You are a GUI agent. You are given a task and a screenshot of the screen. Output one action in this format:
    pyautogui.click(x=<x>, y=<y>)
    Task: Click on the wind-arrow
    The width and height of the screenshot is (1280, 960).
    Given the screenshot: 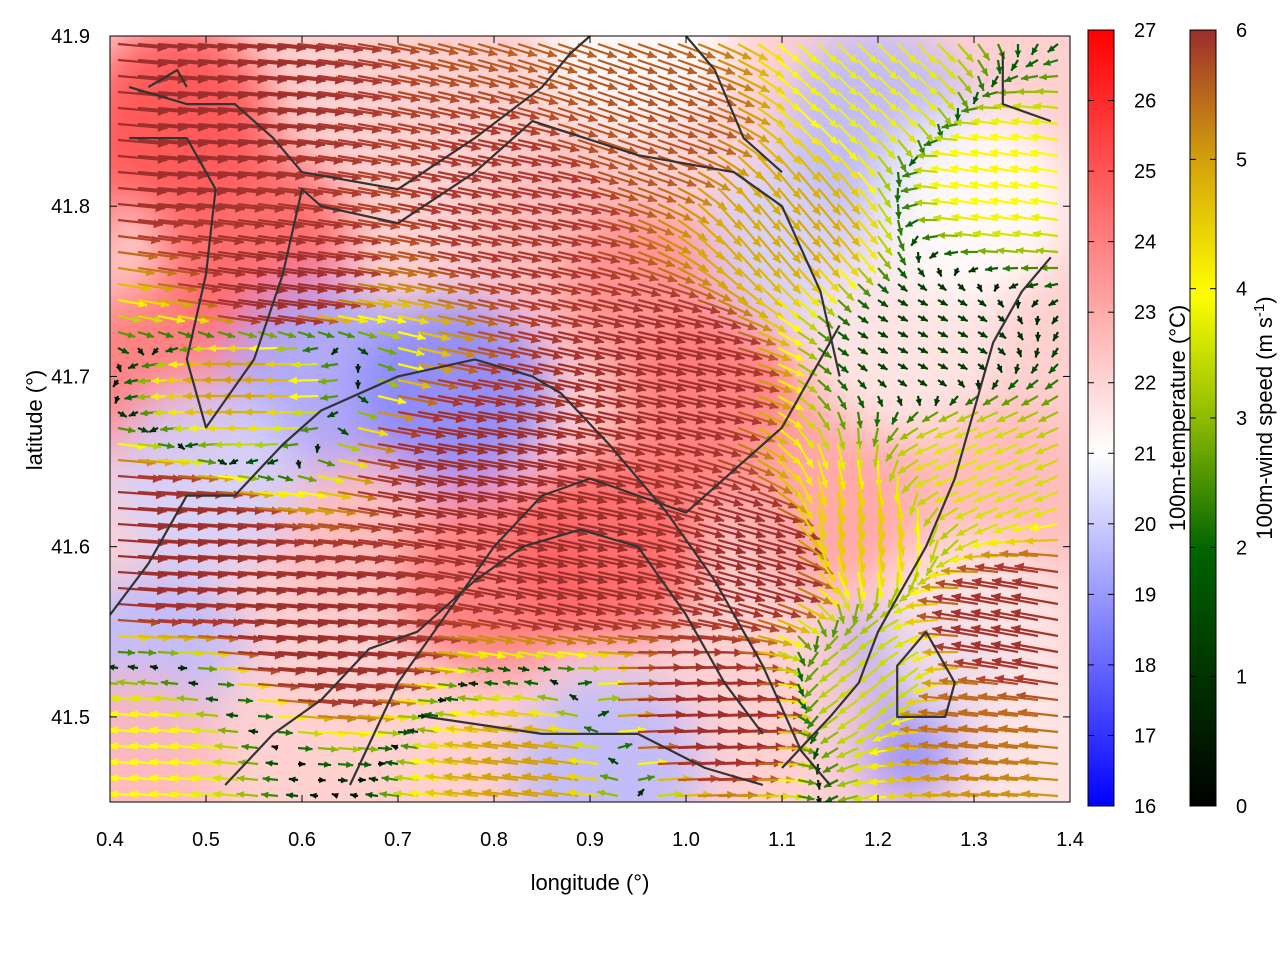 What is the action you would take?
    pyautogui.click(x=114, y=780)
    